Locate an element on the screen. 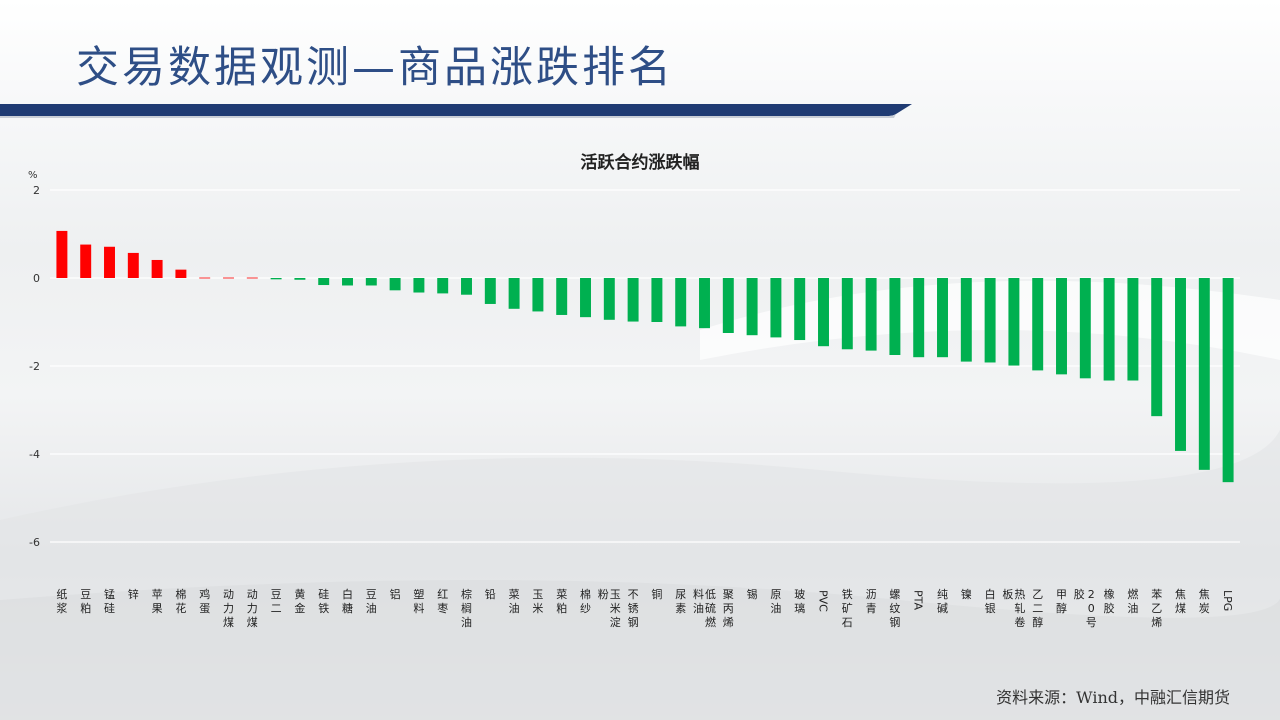  x-tick-label: 黄金 is located at coordinates (299, 601).